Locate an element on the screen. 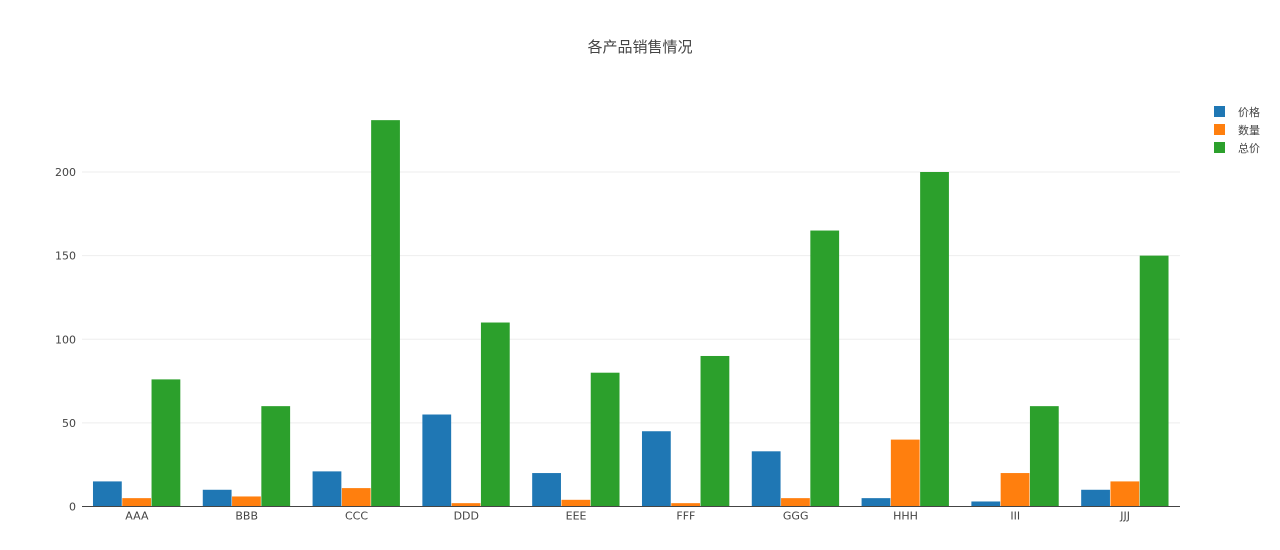 The image size is (1280, 550). y-tick-label: 100 is located at coordinates (65, 339).